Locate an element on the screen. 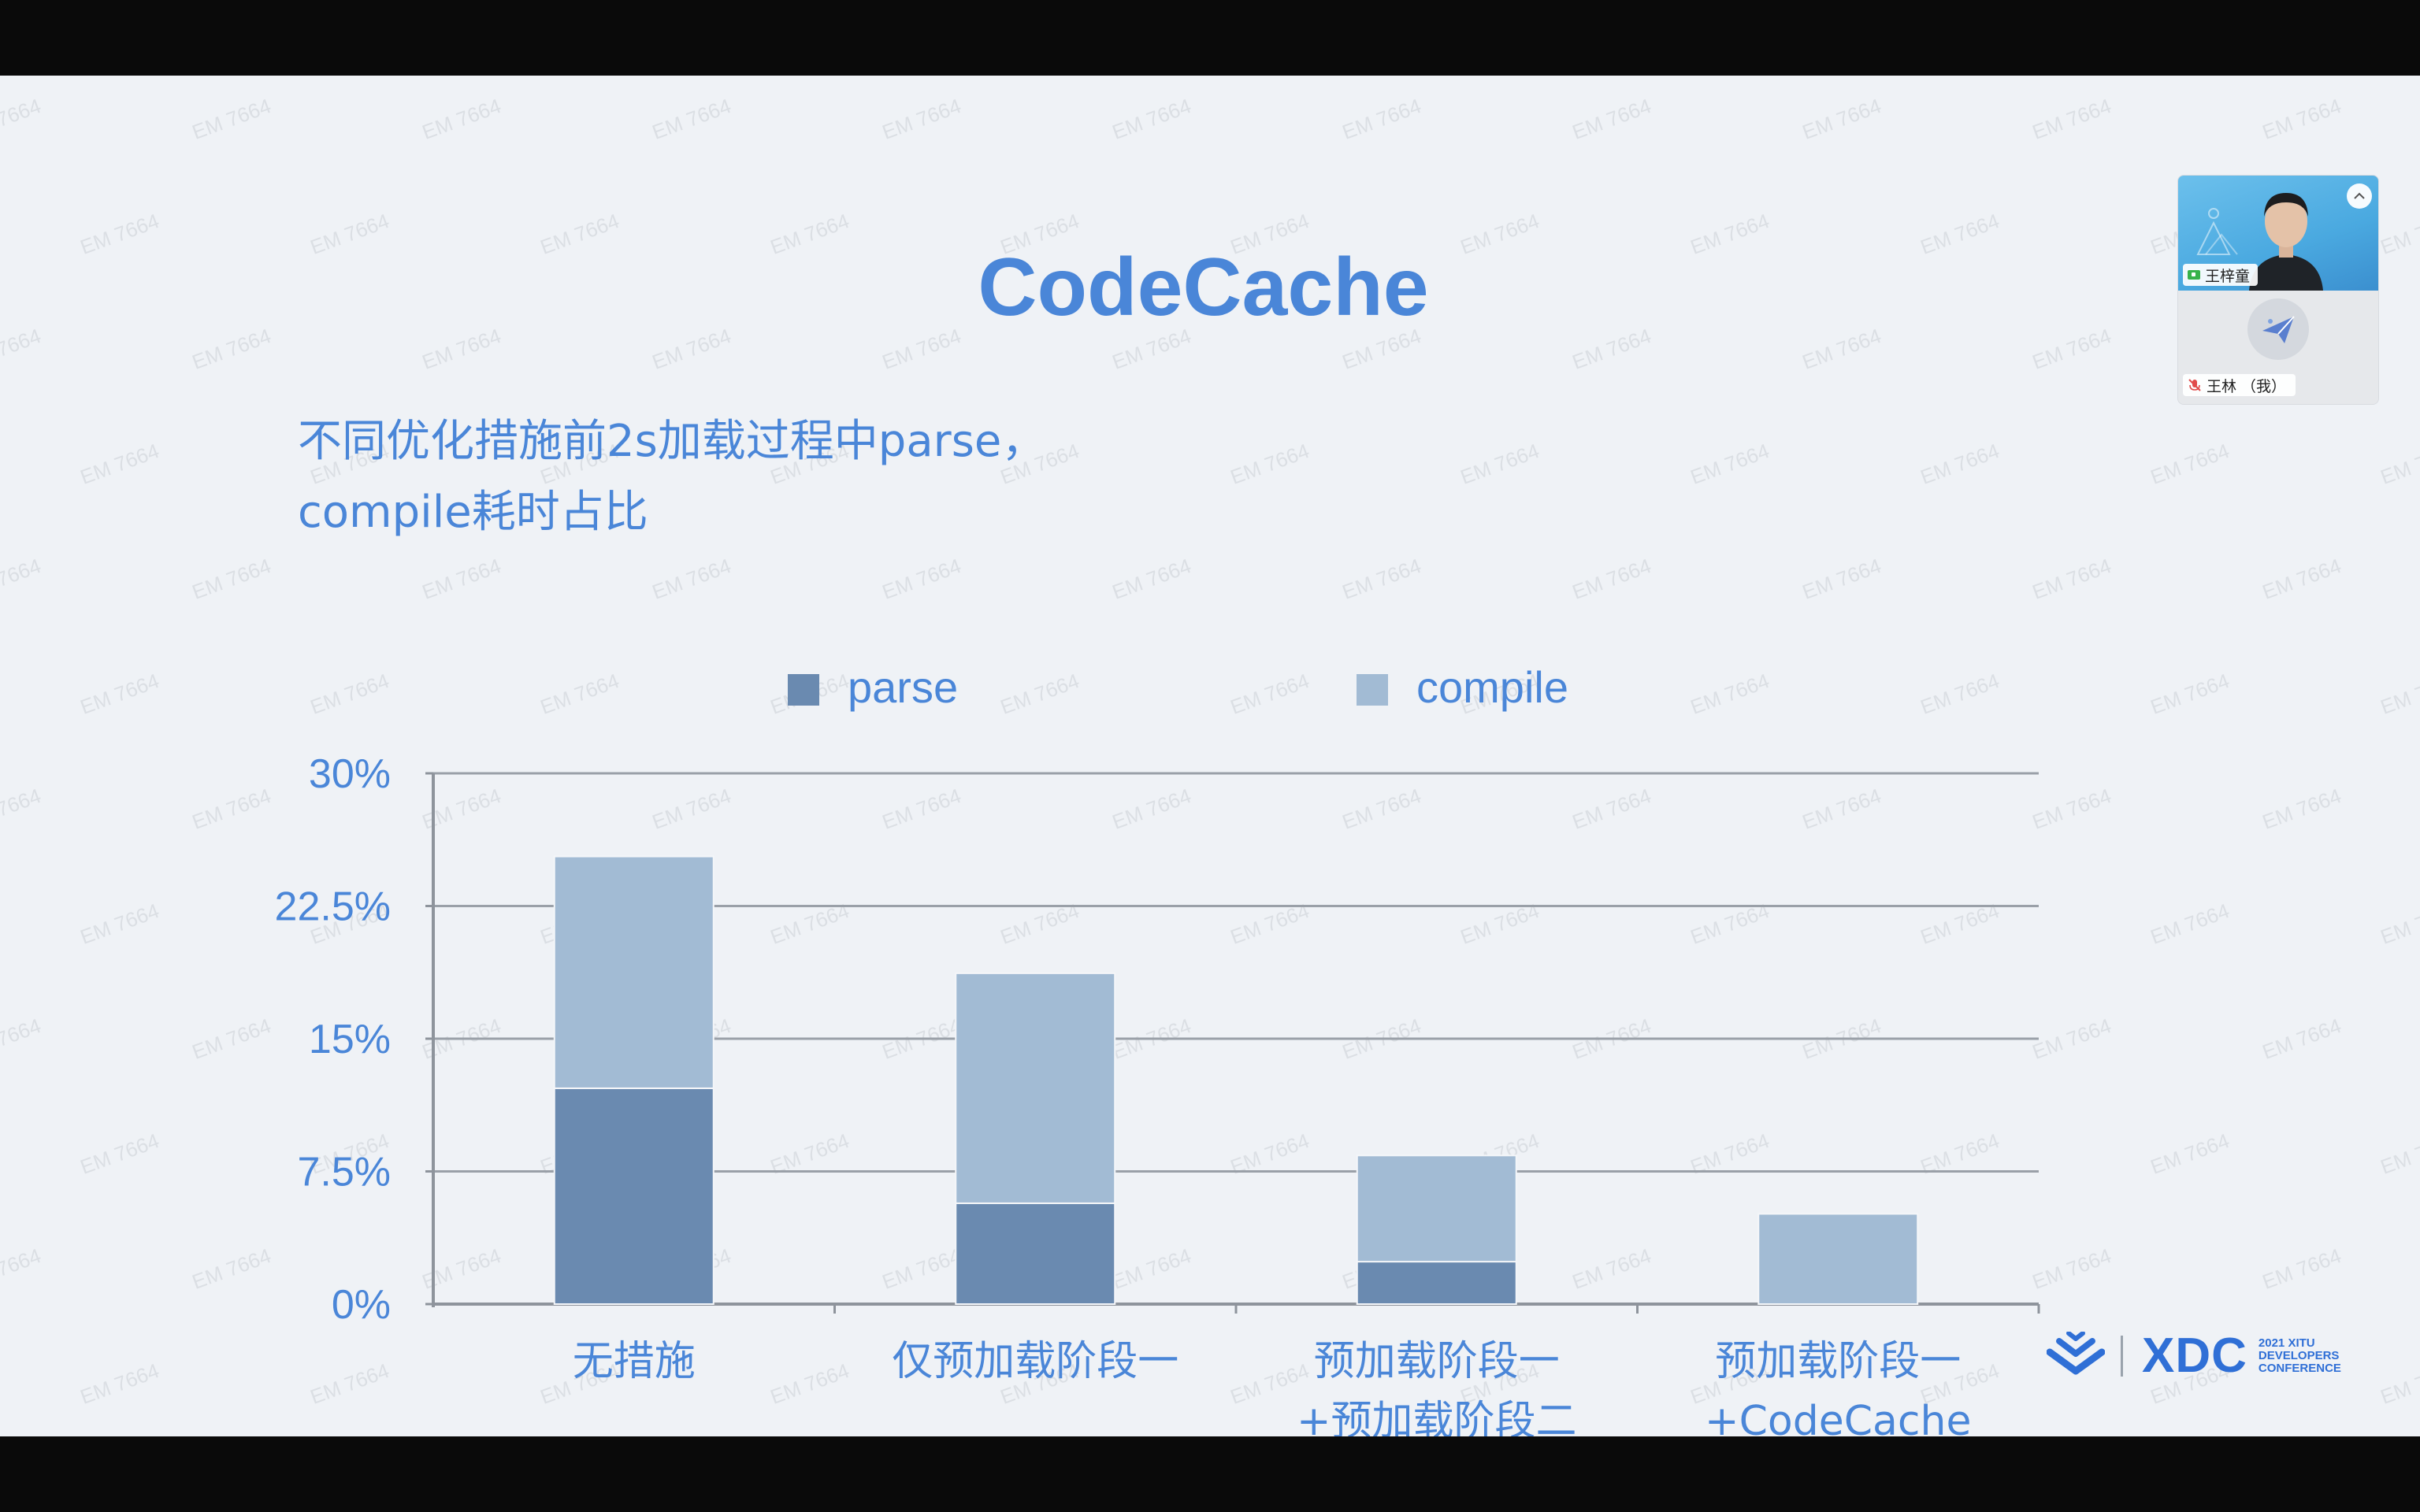 The image size is (2420, 1512). letterbox-top is located at coordinates (1210, 38).